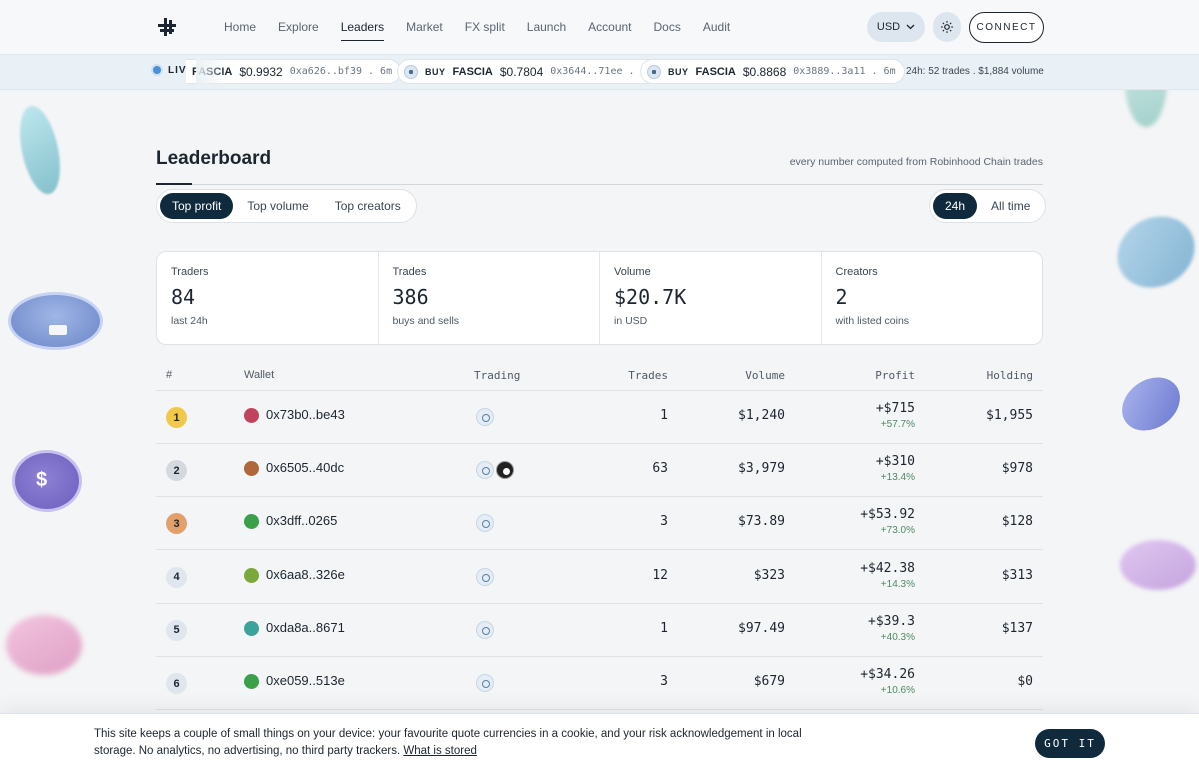 The width and height of the screenshot is (1199, 771). I want to click on col-holding: Holding, so click(1009, 375).